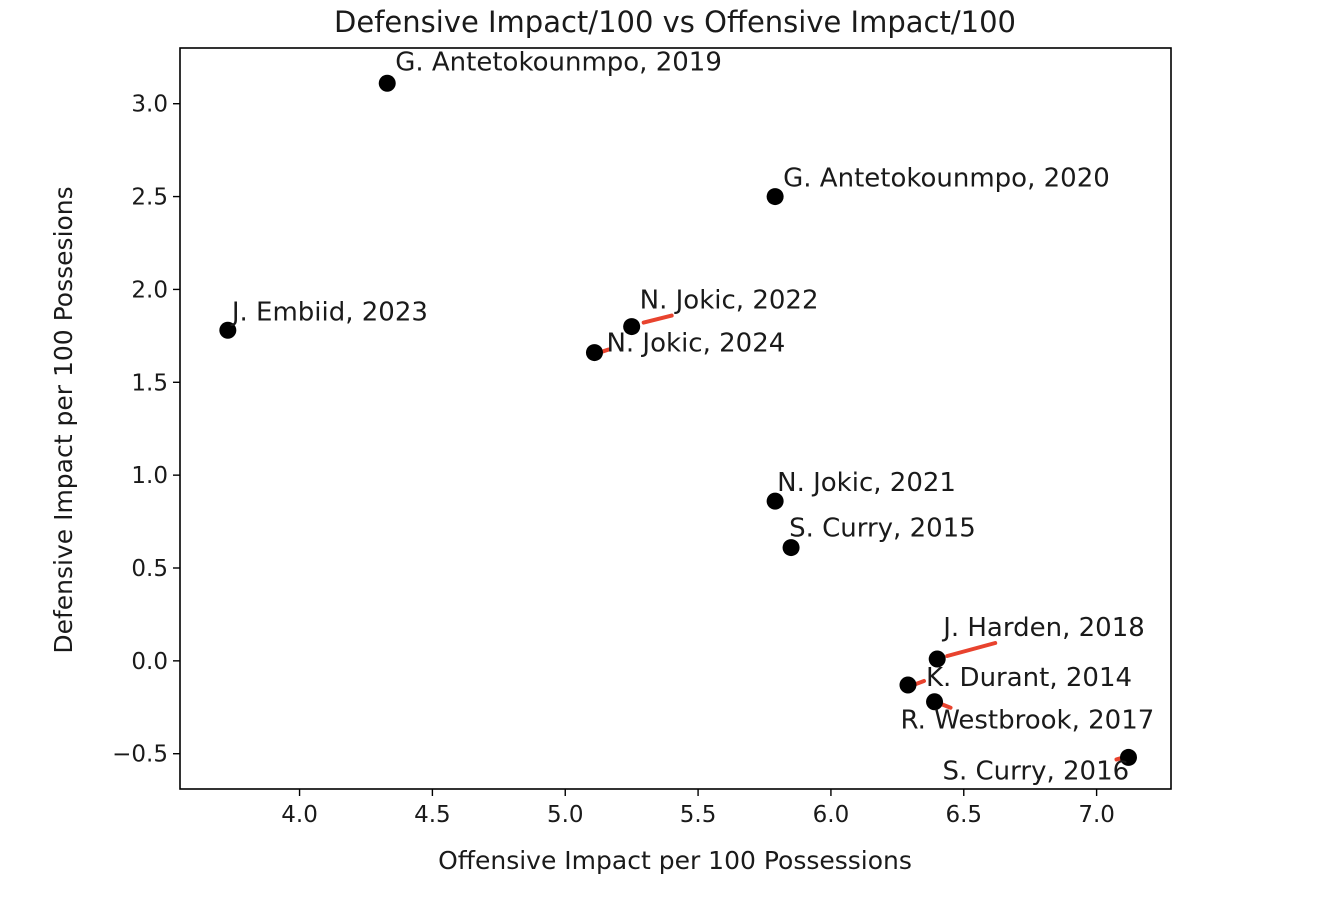 This screenshot has width=1328, height=898. I want to click on y-tick-label: 2.0, so click(149, 290).